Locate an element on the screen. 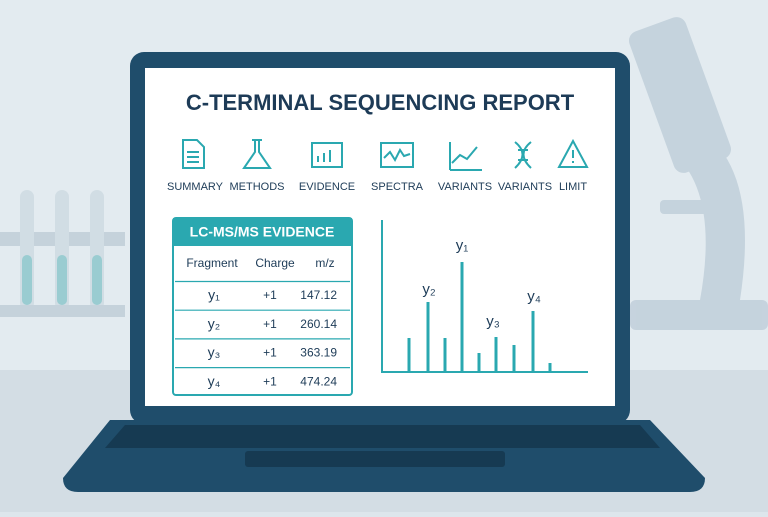 This screenshot has height=517, width=768. table-cell: 260.14 is located at coordinates (318, 324).